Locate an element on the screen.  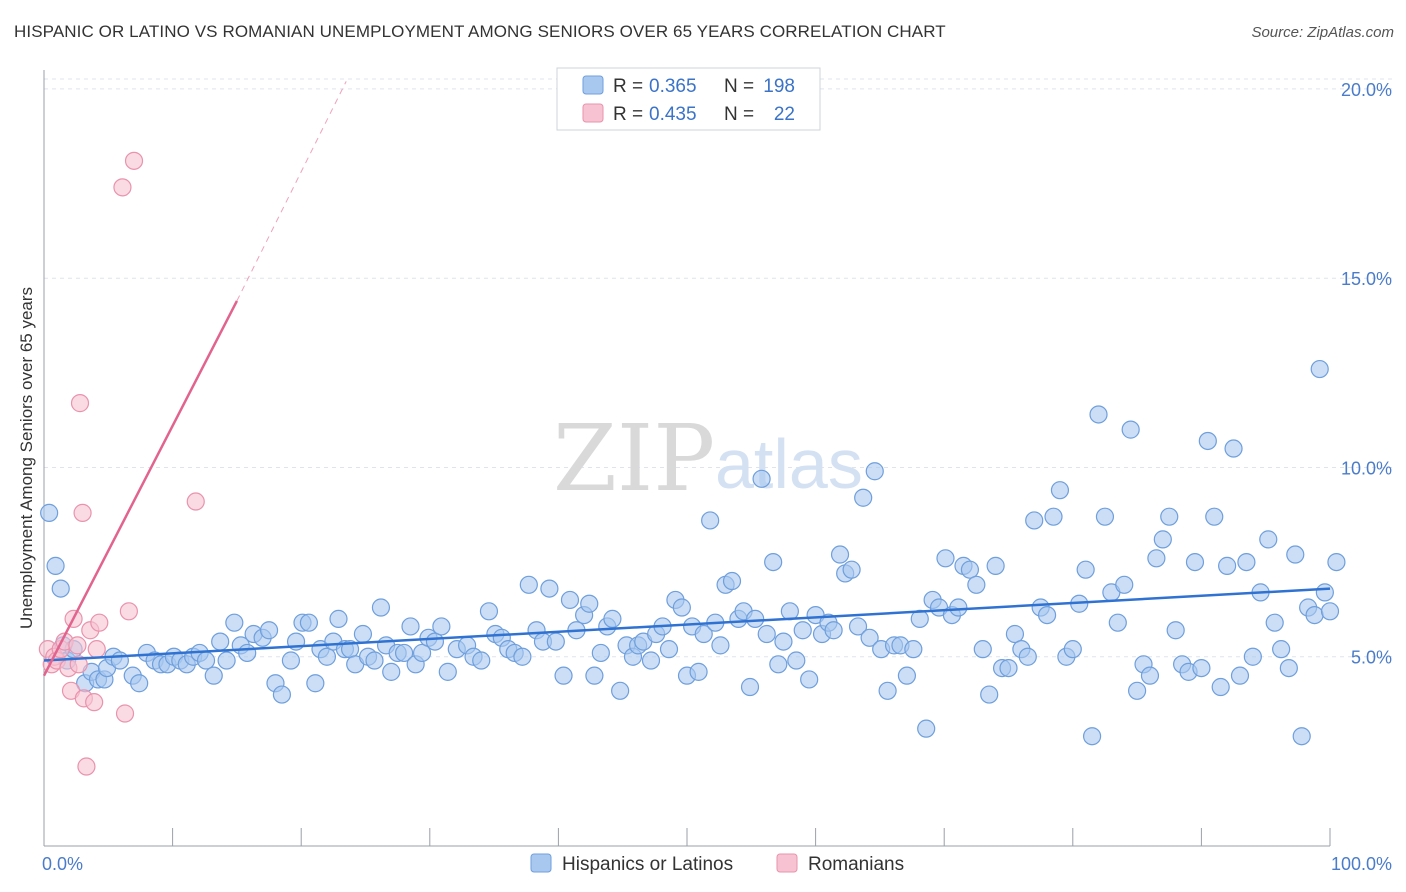
trend-line-romanians is located at coordinates (140, 488).